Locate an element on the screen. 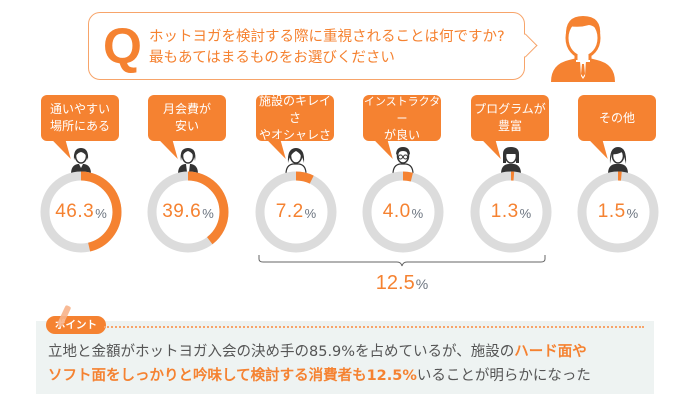 The height and width of the screenshot is (410, 700). option-card: 月会費が 安い 39.6% is located at coordinates (187, 174).